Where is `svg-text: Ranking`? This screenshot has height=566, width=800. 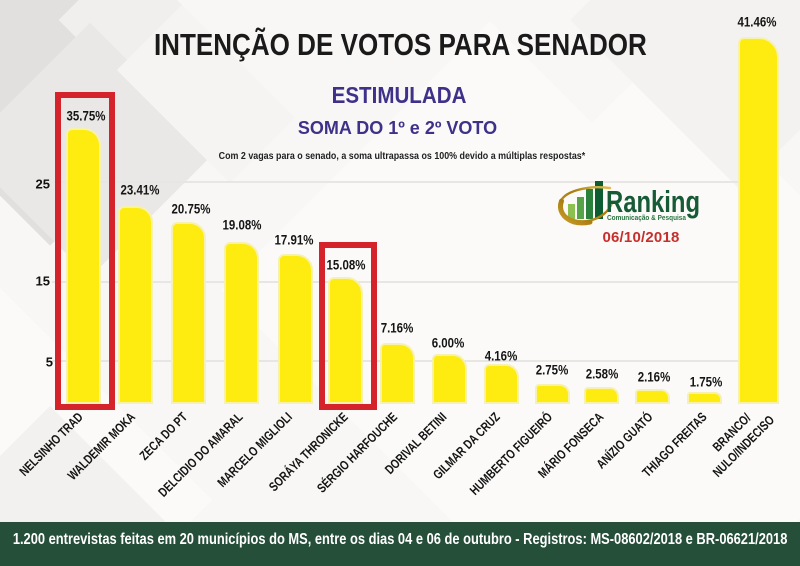 svg-text: Ranking is located at coordinates (653, 201).